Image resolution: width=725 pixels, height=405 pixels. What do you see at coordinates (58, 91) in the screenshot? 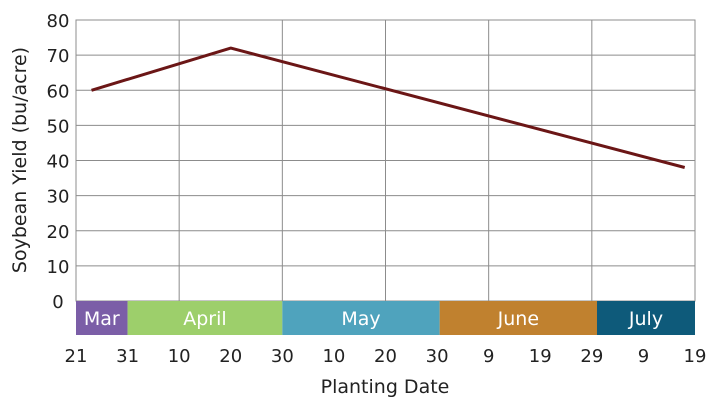
I see `y-tick-label: 60` at bounding box center [58, 91].